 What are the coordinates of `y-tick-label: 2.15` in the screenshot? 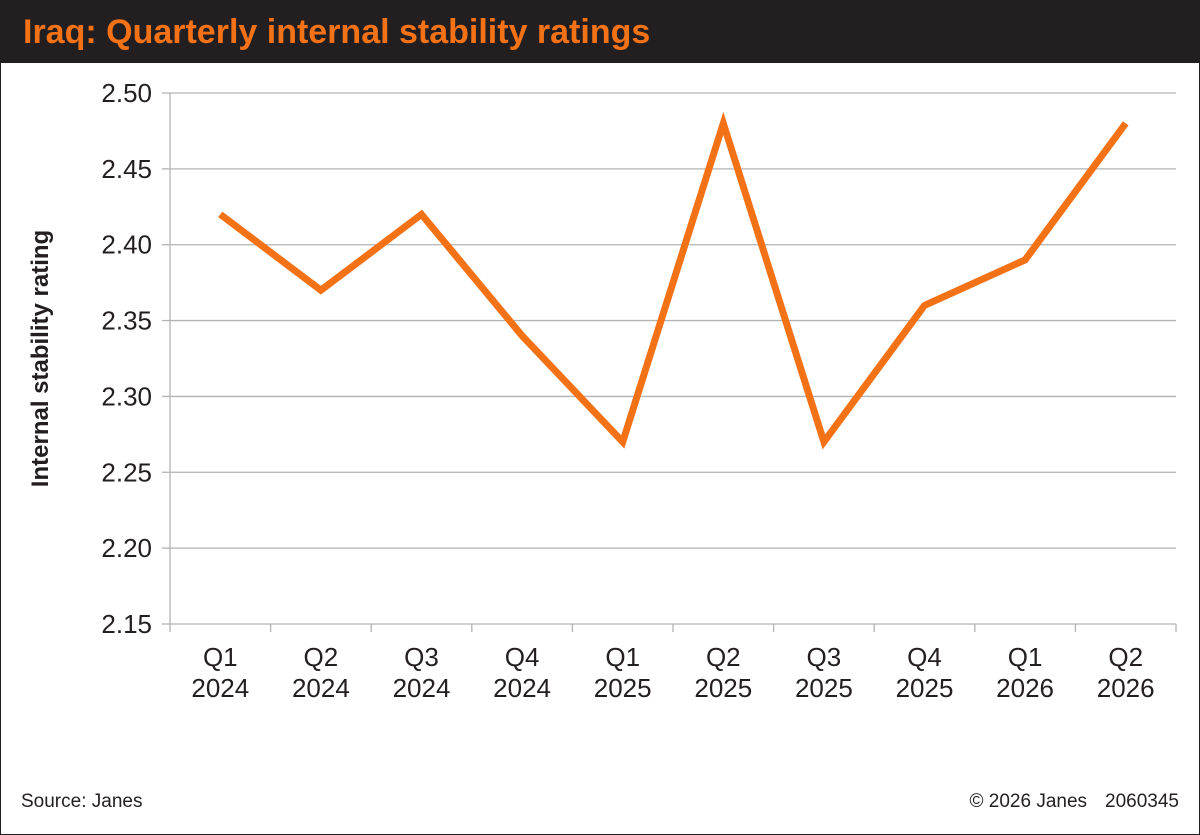 It's located at (126, 624).